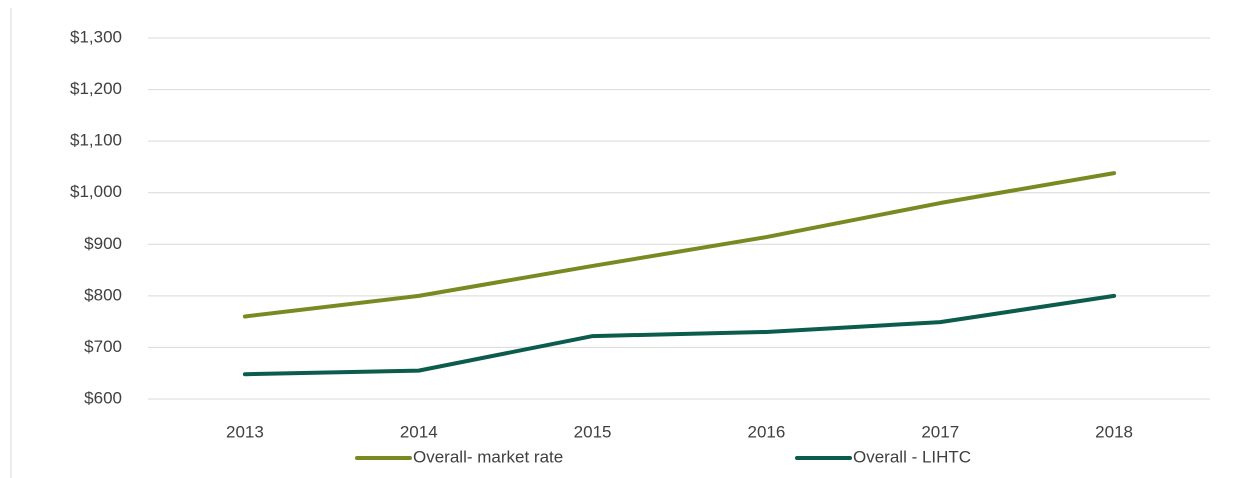 This screenshot has width=1249, height=478. Describe the element at coordinates (96, 140) in the screenshot. I see `y-tick-label: $1,100` at that location.